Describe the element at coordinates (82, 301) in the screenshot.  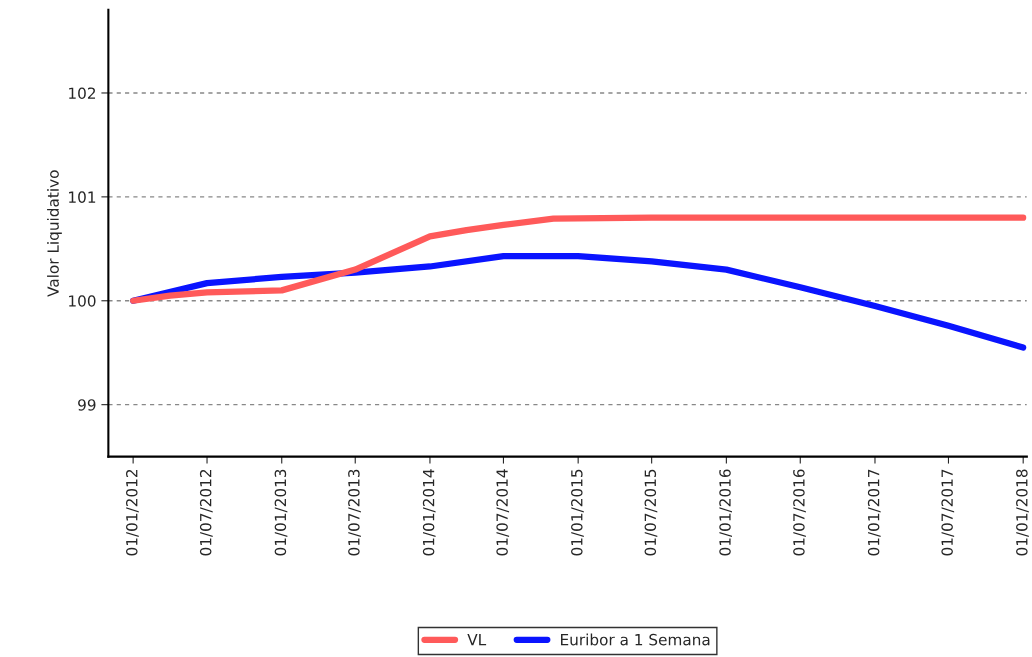
I see `y-tick-label: 100` at that location.